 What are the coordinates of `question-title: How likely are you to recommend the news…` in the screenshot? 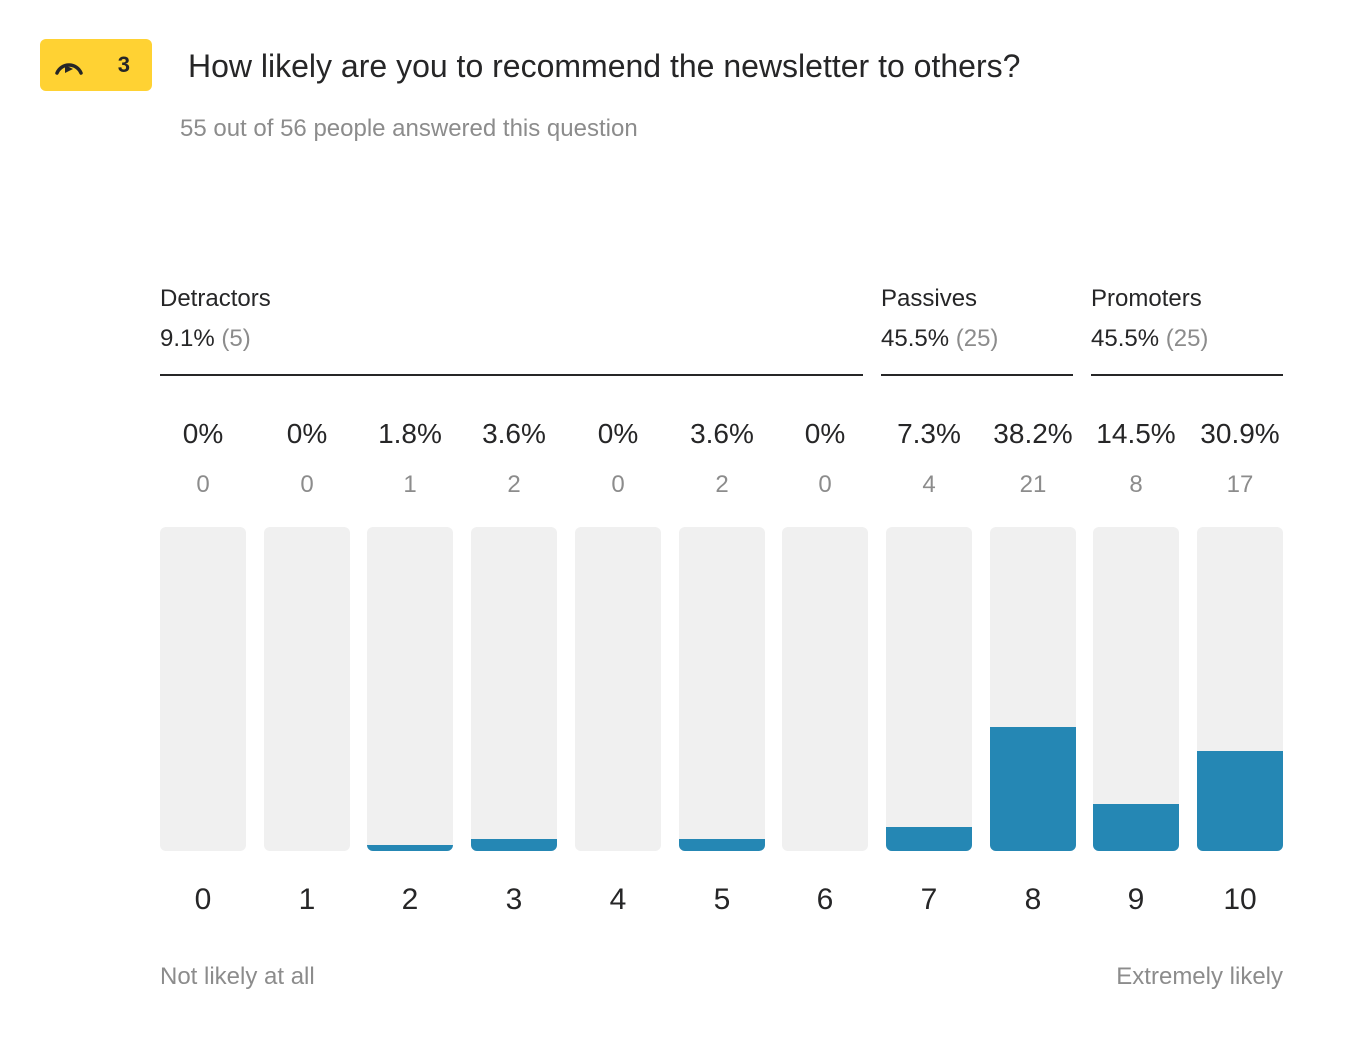 It's located at (604, 66).